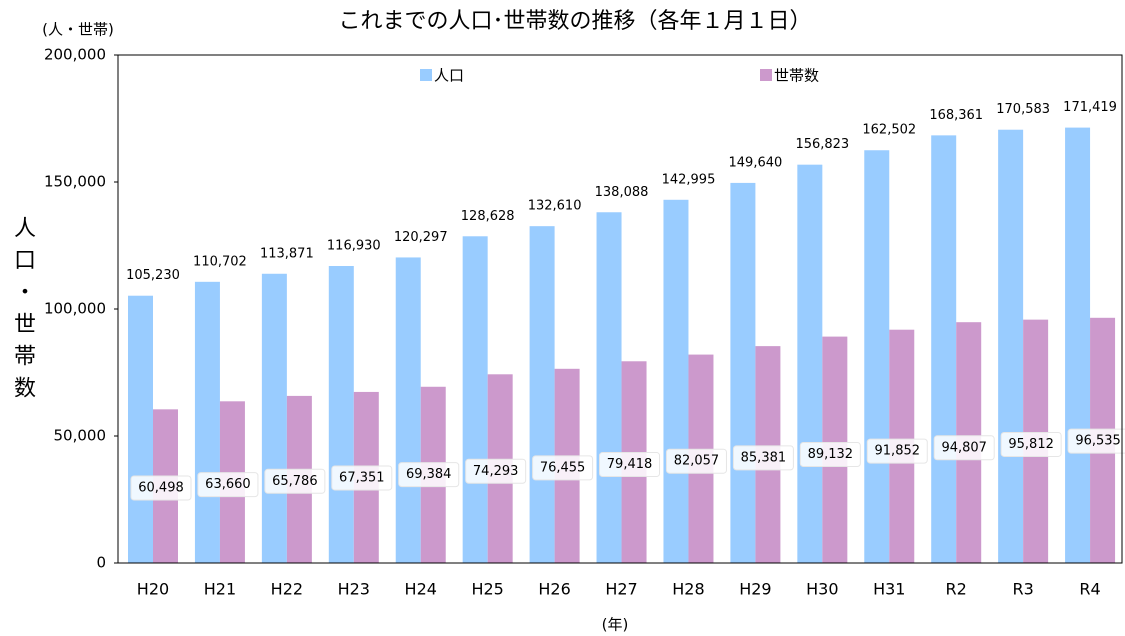  I want to click on value-label: 60,498, so click(161, 488).